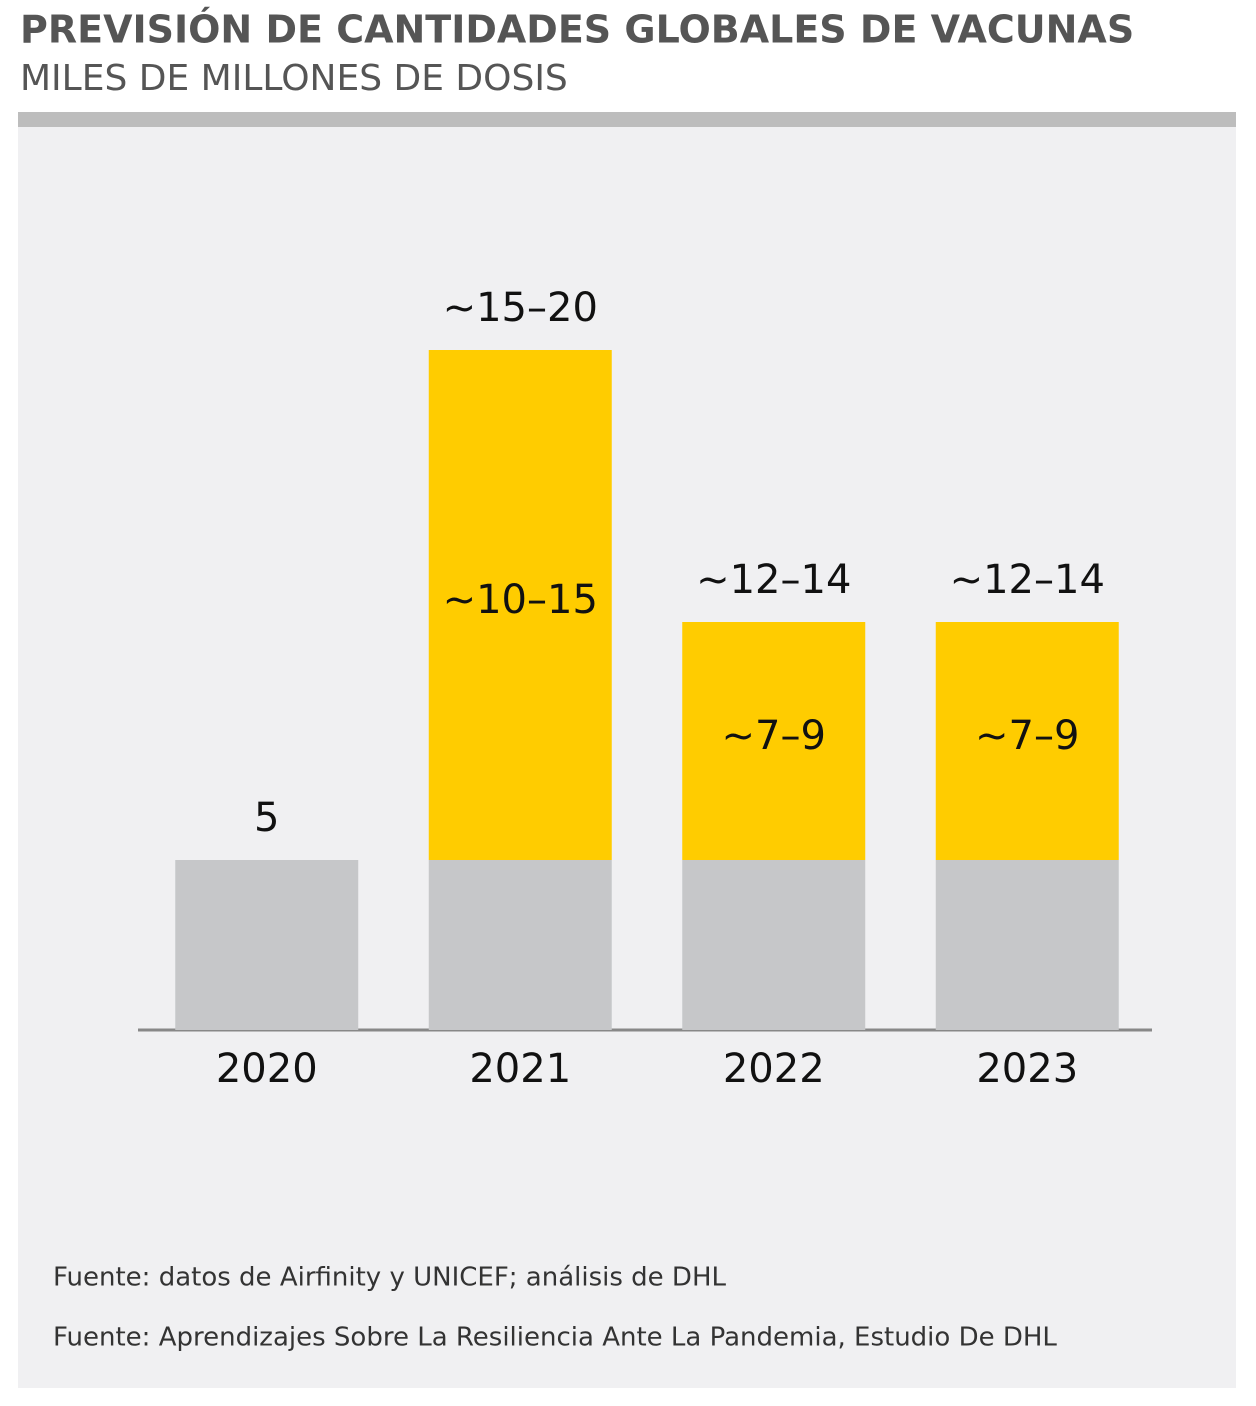  What do you see at coordinates (774, 1069) in the screenshot?
I see `x-tick-label: 2022` at bounding box center [774, 1069].